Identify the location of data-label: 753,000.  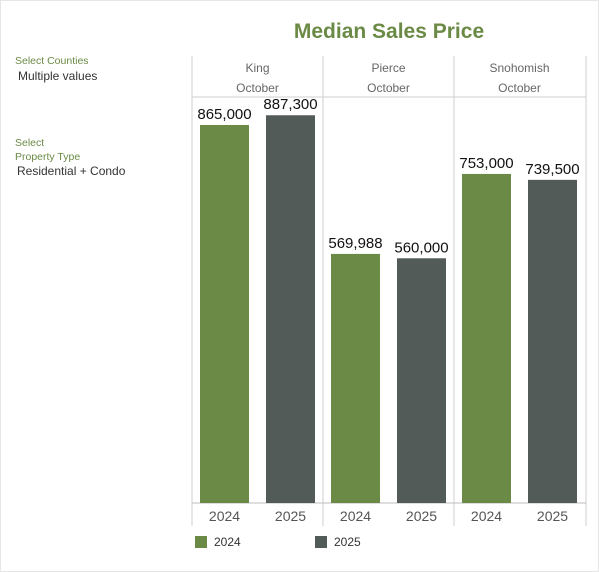
(486, 163).